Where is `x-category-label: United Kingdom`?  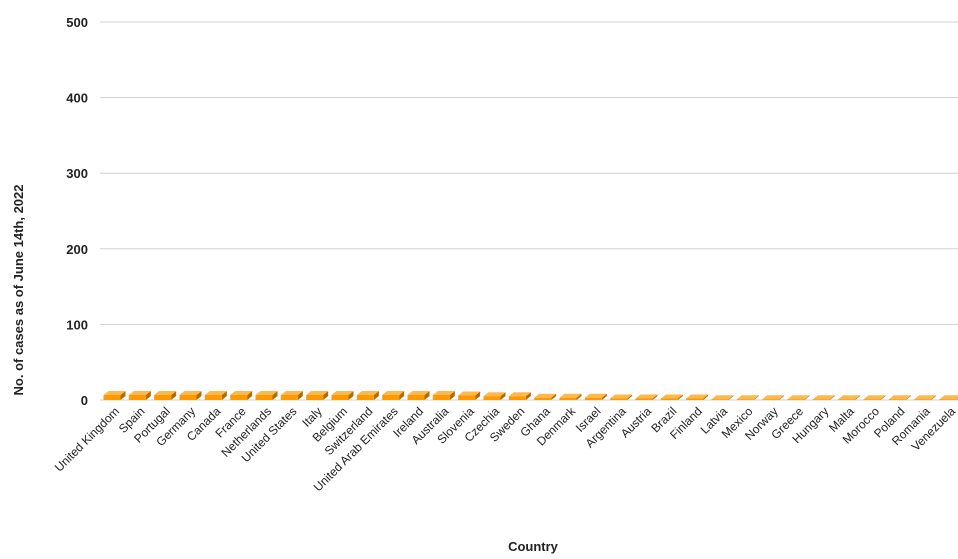
x-category-label: United Kingdom is located at coordinates (87, 439).